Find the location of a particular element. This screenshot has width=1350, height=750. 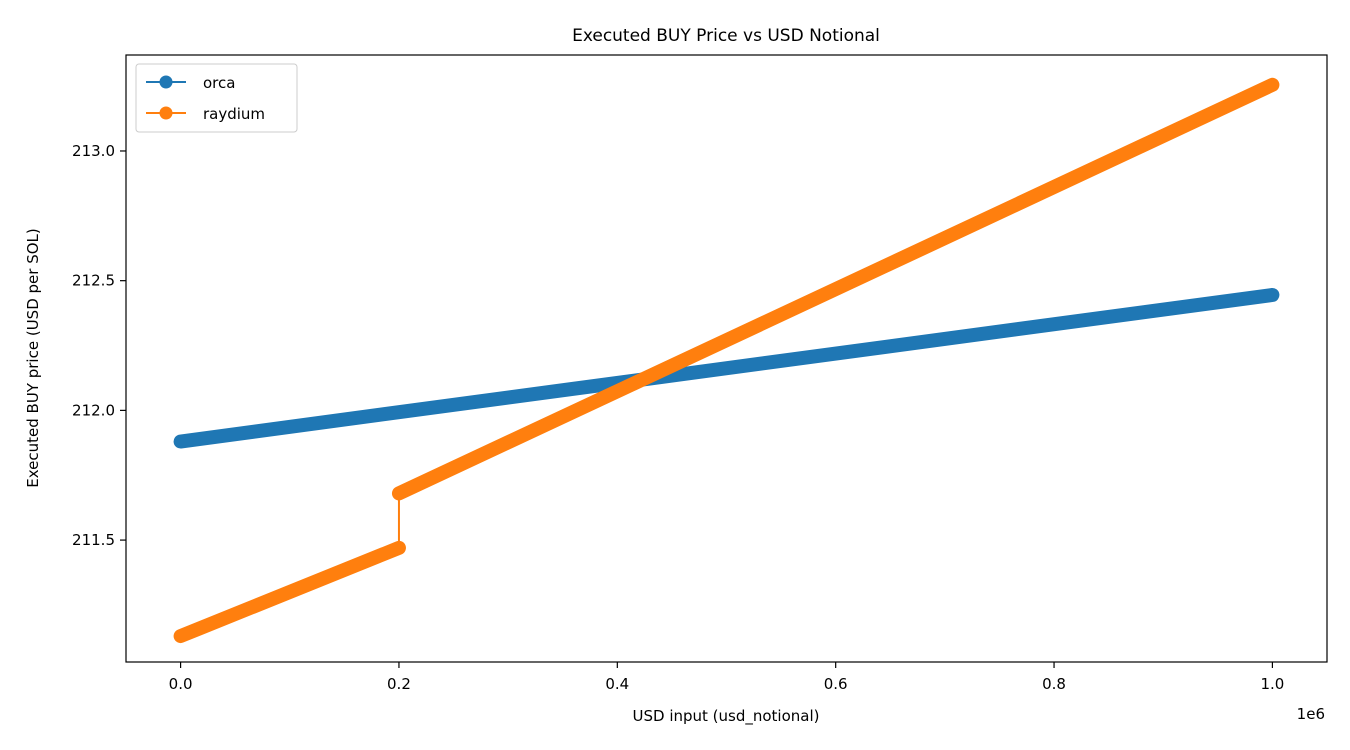

y-axis: 211.5 212.0 212.5 213.0 is located at coordinates (99, 345).